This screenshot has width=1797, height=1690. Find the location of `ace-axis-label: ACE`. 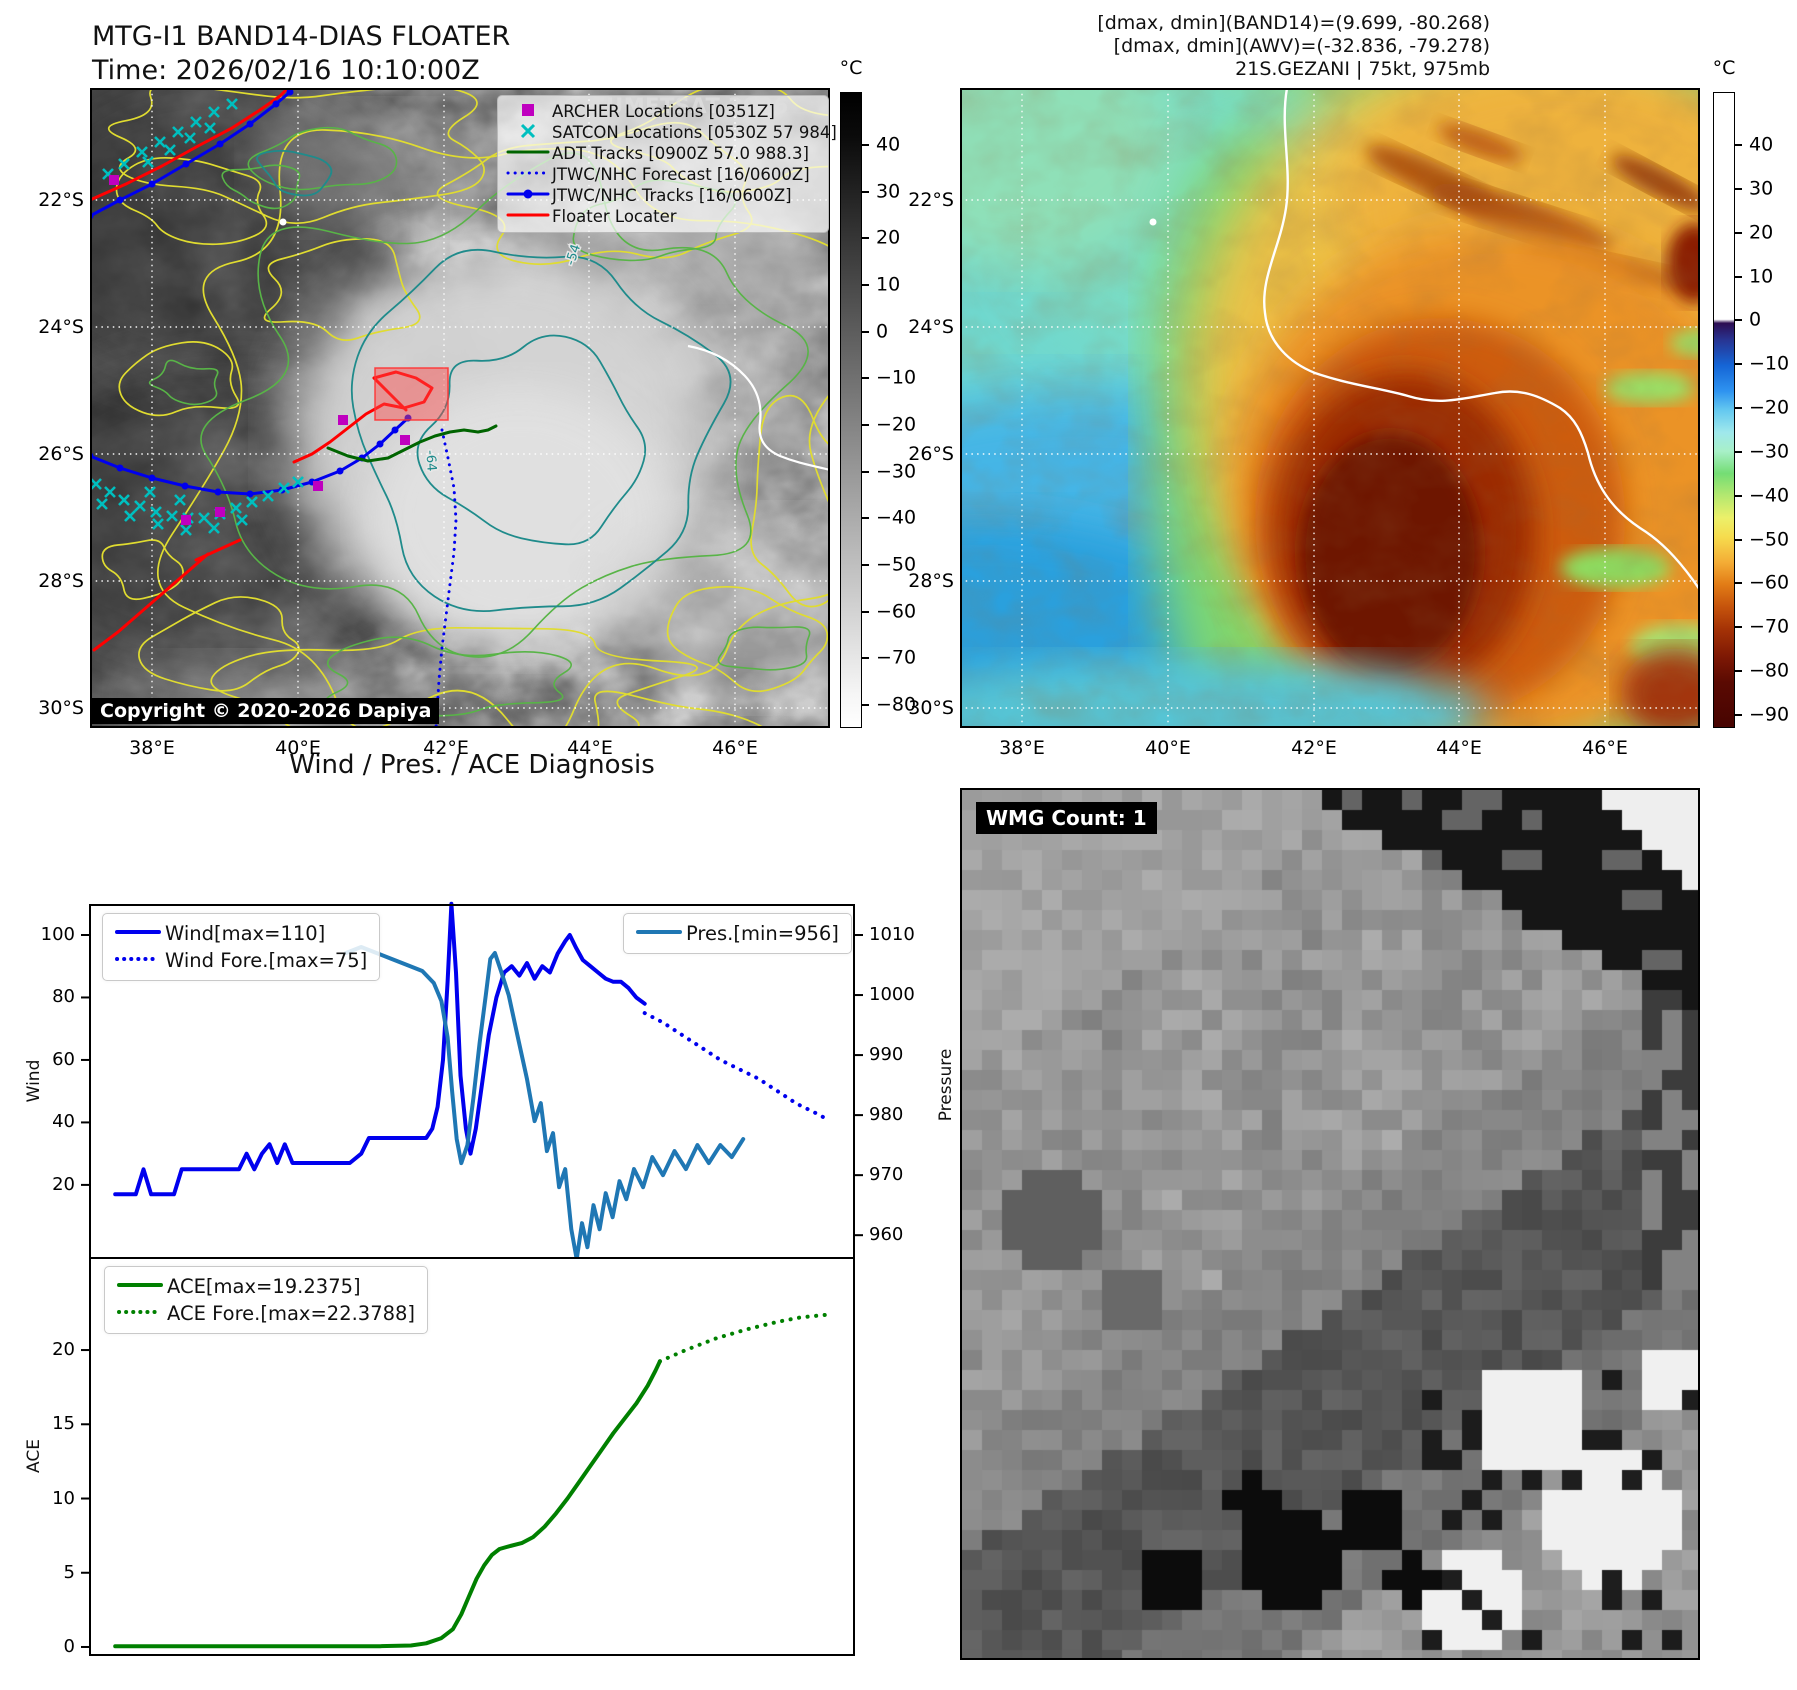

ace-axis-label: ACE is located at coordinates (34, 1456).